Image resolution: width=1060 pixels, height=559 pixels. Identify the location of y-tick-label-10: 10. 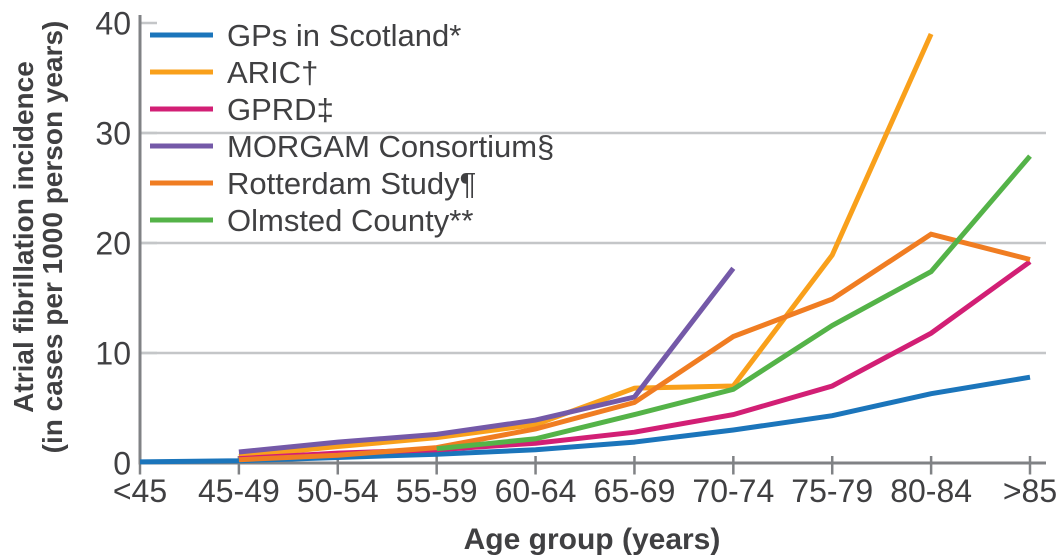
(113, 354).